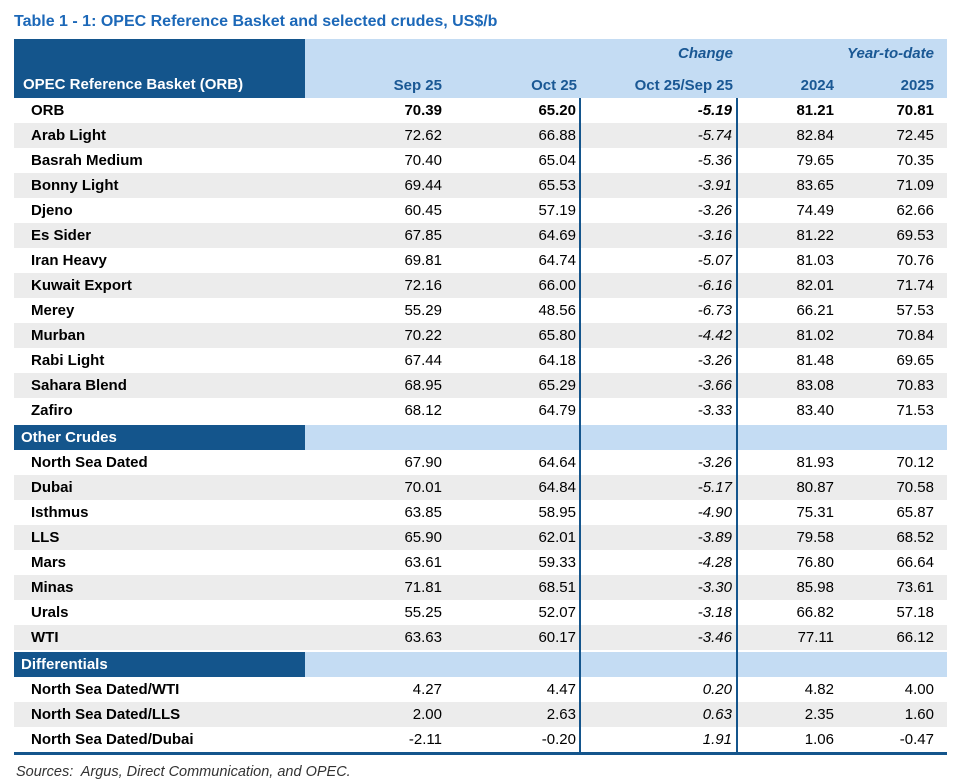 The image size is (961, 780). What do you see at coordinates (659, 235) in the screenshot?
I see `value-cell: -3.16` at bounding box center [659, 235].